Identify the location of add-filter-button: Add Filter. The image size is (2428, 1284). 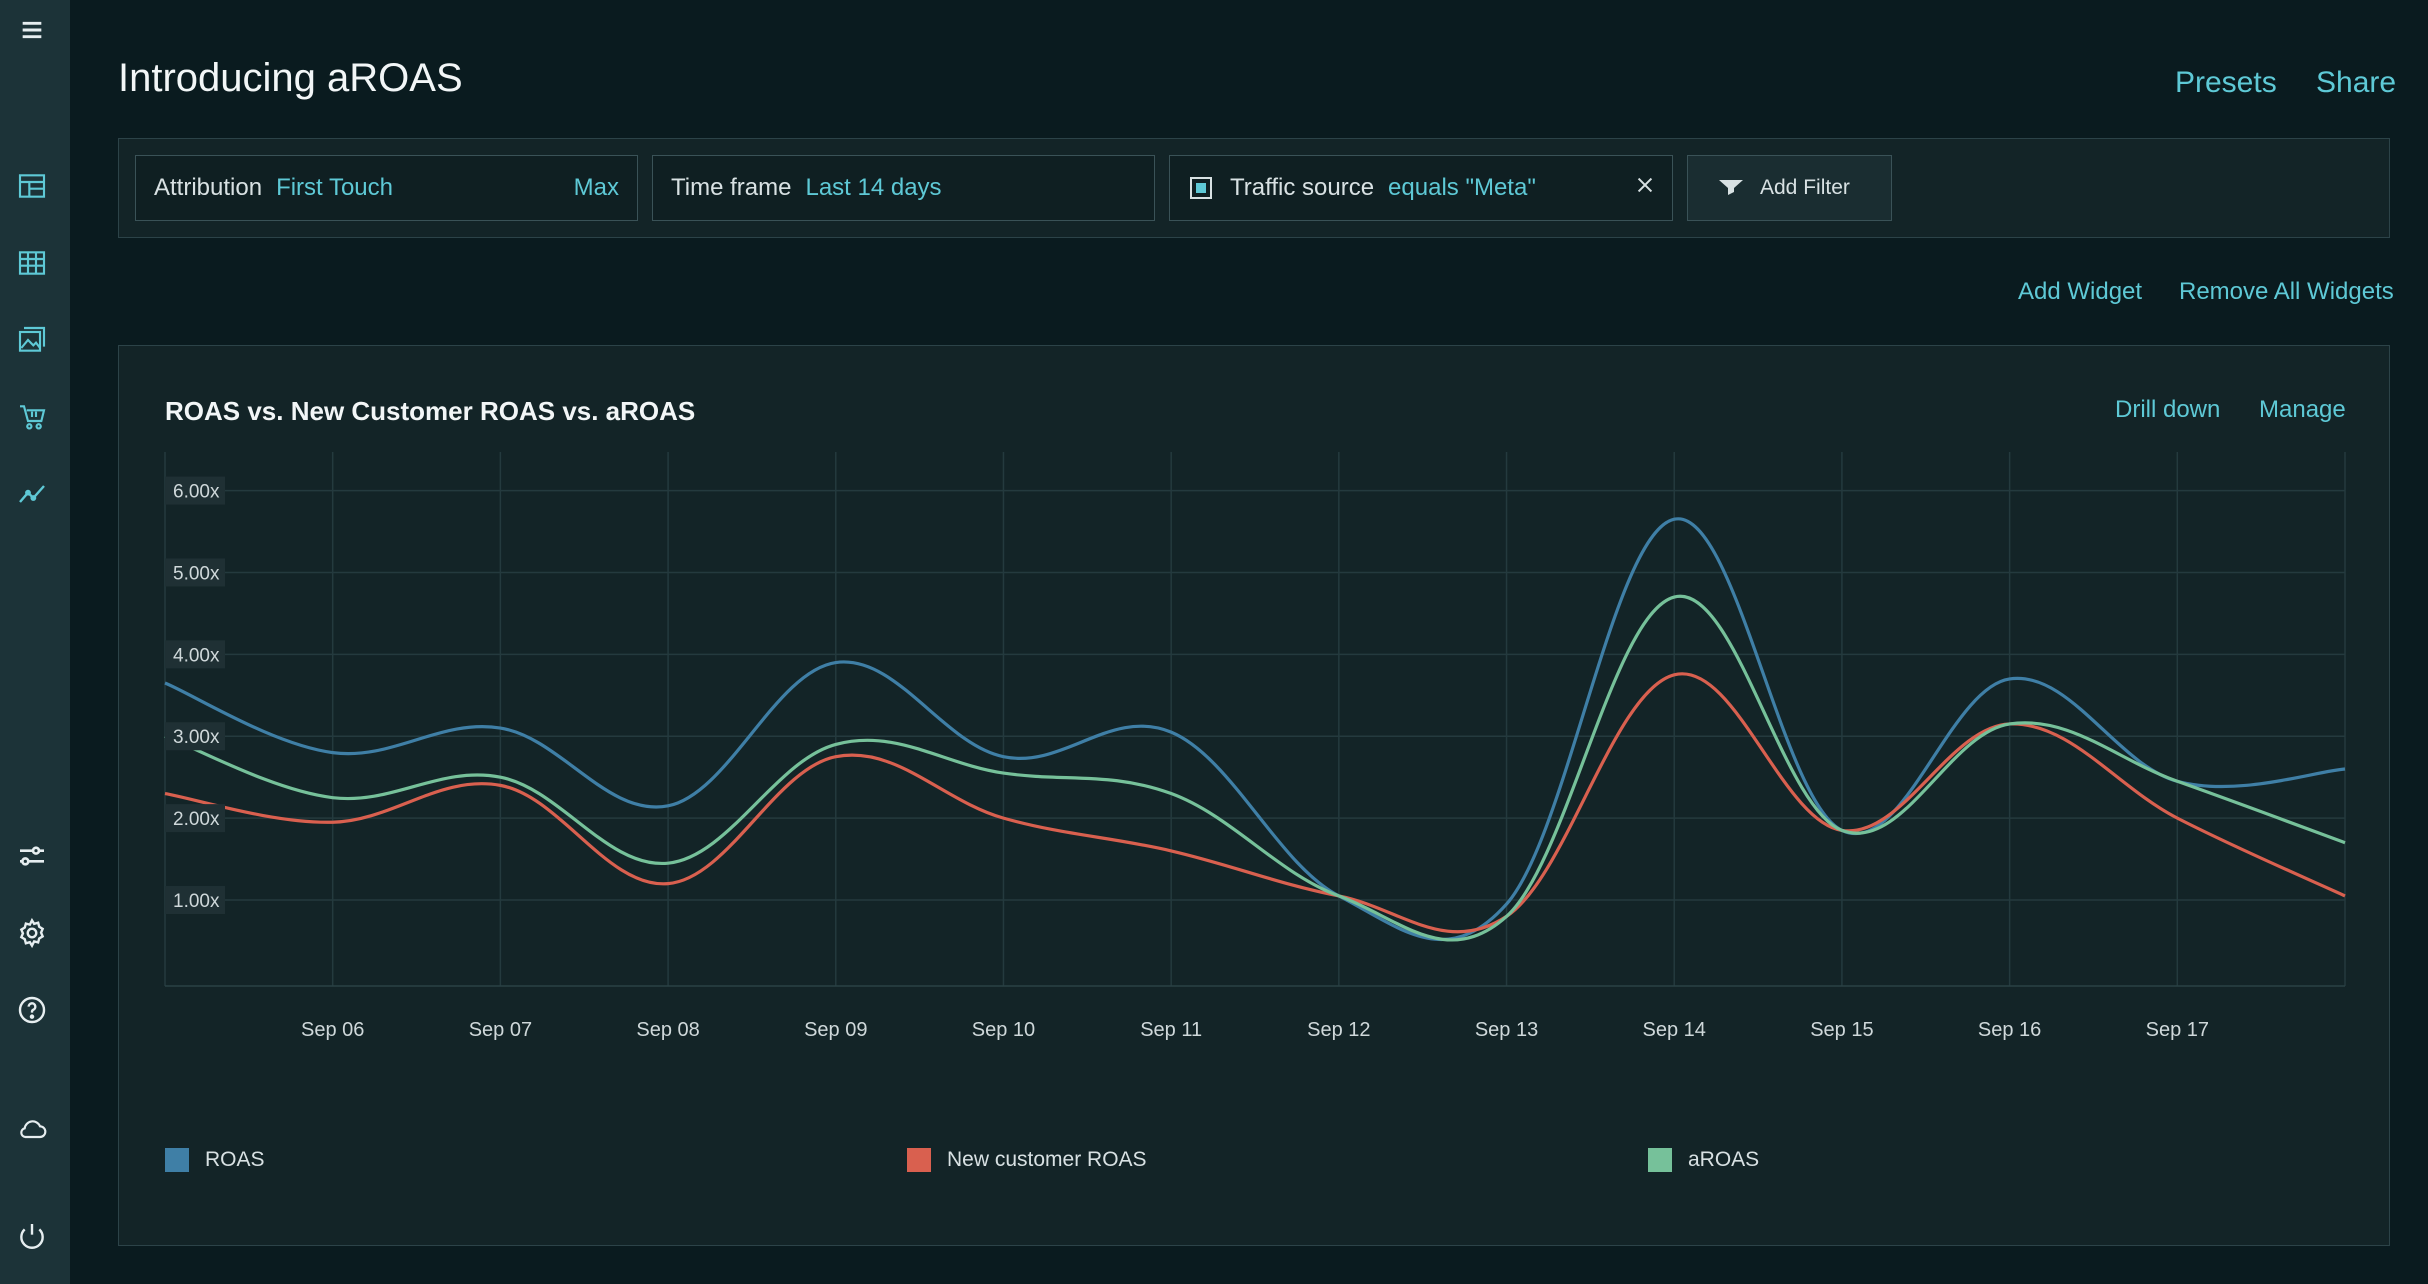
(1789, 188).